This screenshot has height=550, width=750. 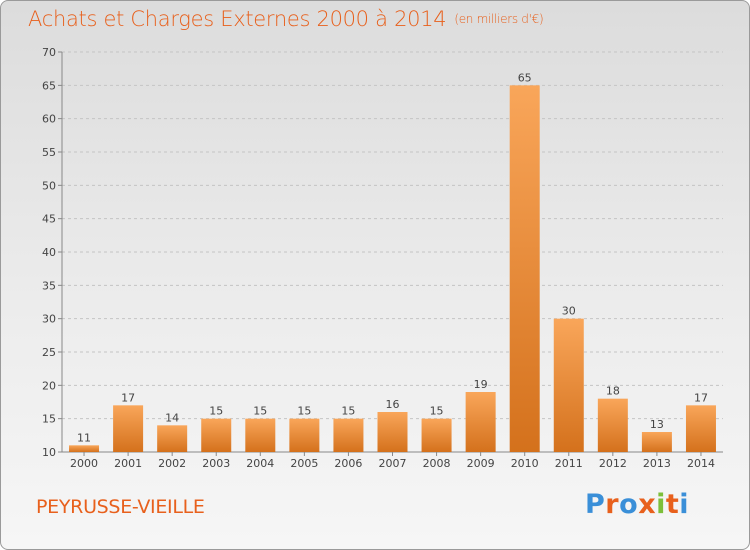 I want to click on x-tick-label: 2012, so click(x=613, y=463).